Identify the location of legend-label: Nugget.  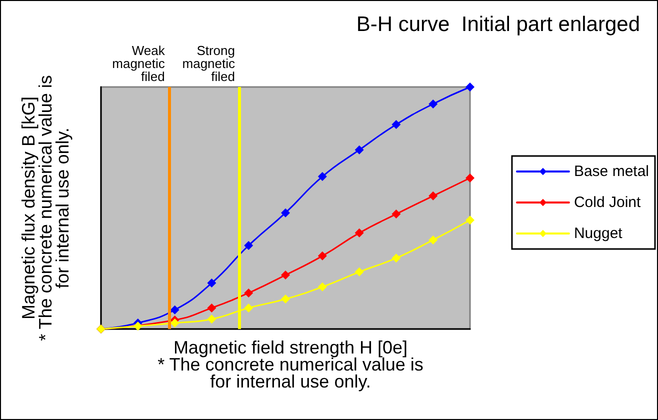
(599, 233).